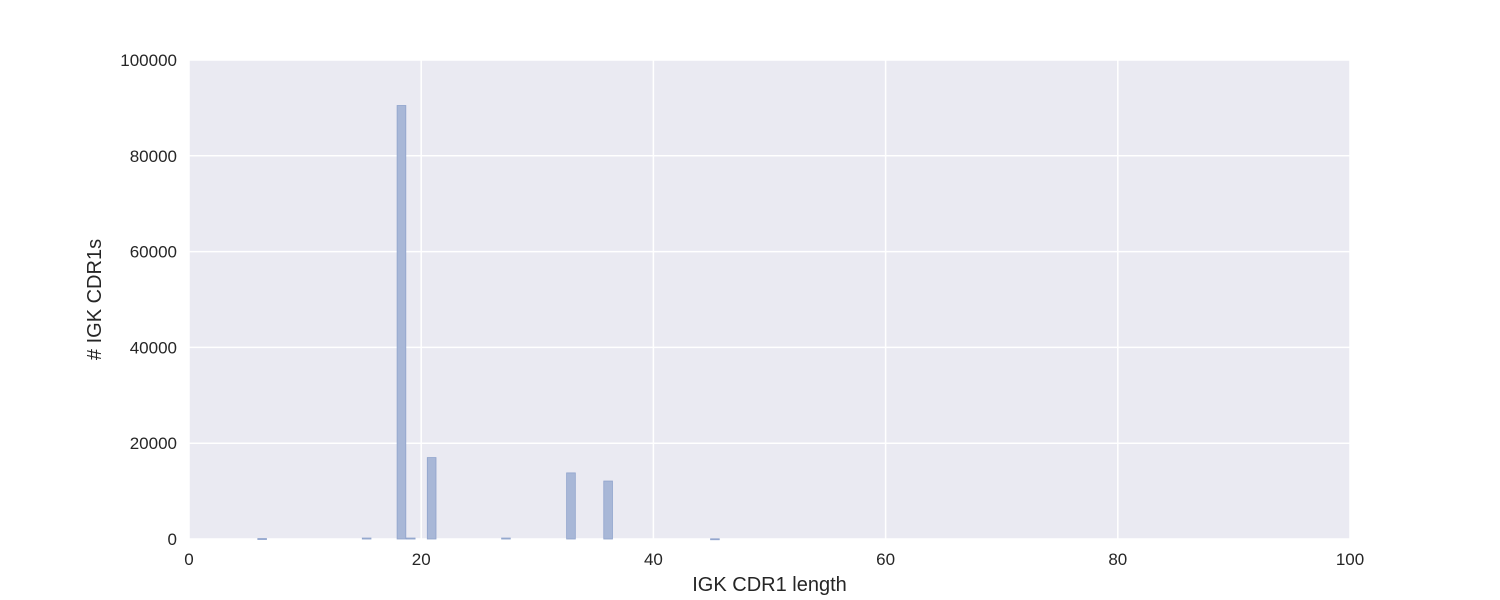 Image resolution: width=1500 pixels, height=600 pixels. I want to click on x-tick-label: 100, so click(1350, 559).